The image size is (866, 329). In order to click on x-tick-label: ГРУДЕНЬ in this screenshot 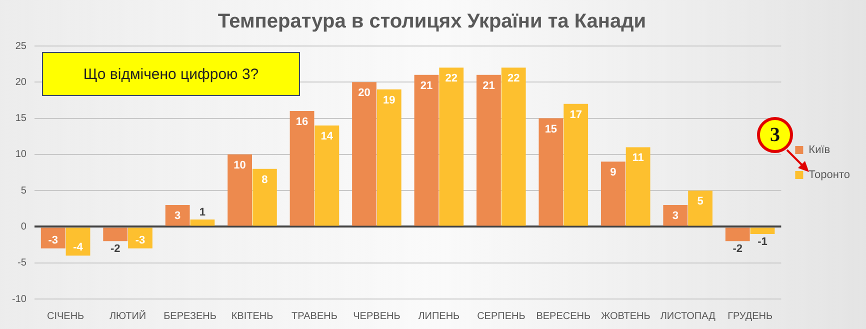, I will do `click(750, 316)`.